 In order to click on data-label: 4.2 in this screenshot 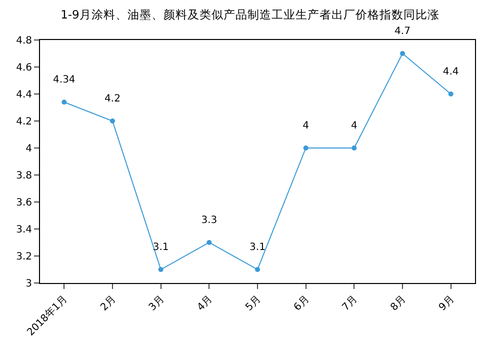, I will do `click(112, 98)`.